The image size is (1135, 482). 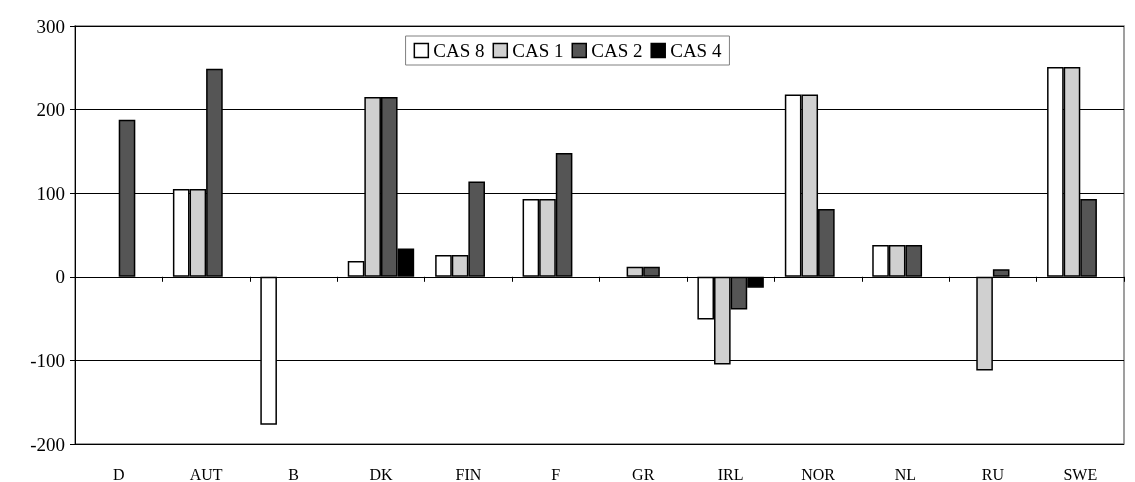 I want to click on x-tick-label: NOR, so click(x=818, y=473).